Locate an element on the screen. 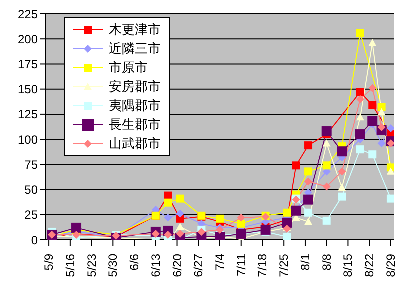 This screenshot has height=302, width=410. x-tick-label: 7/4 is located at coordinates (220, 262).